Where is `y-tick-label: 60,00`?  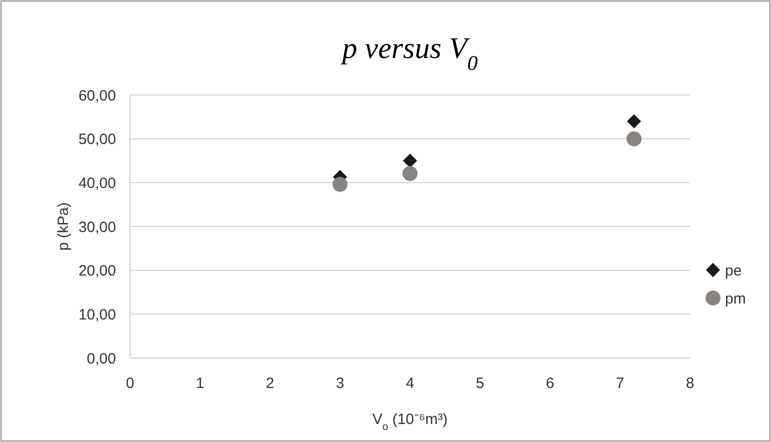 y-tick-label: 60,00 is located at coordinates (97, 95).